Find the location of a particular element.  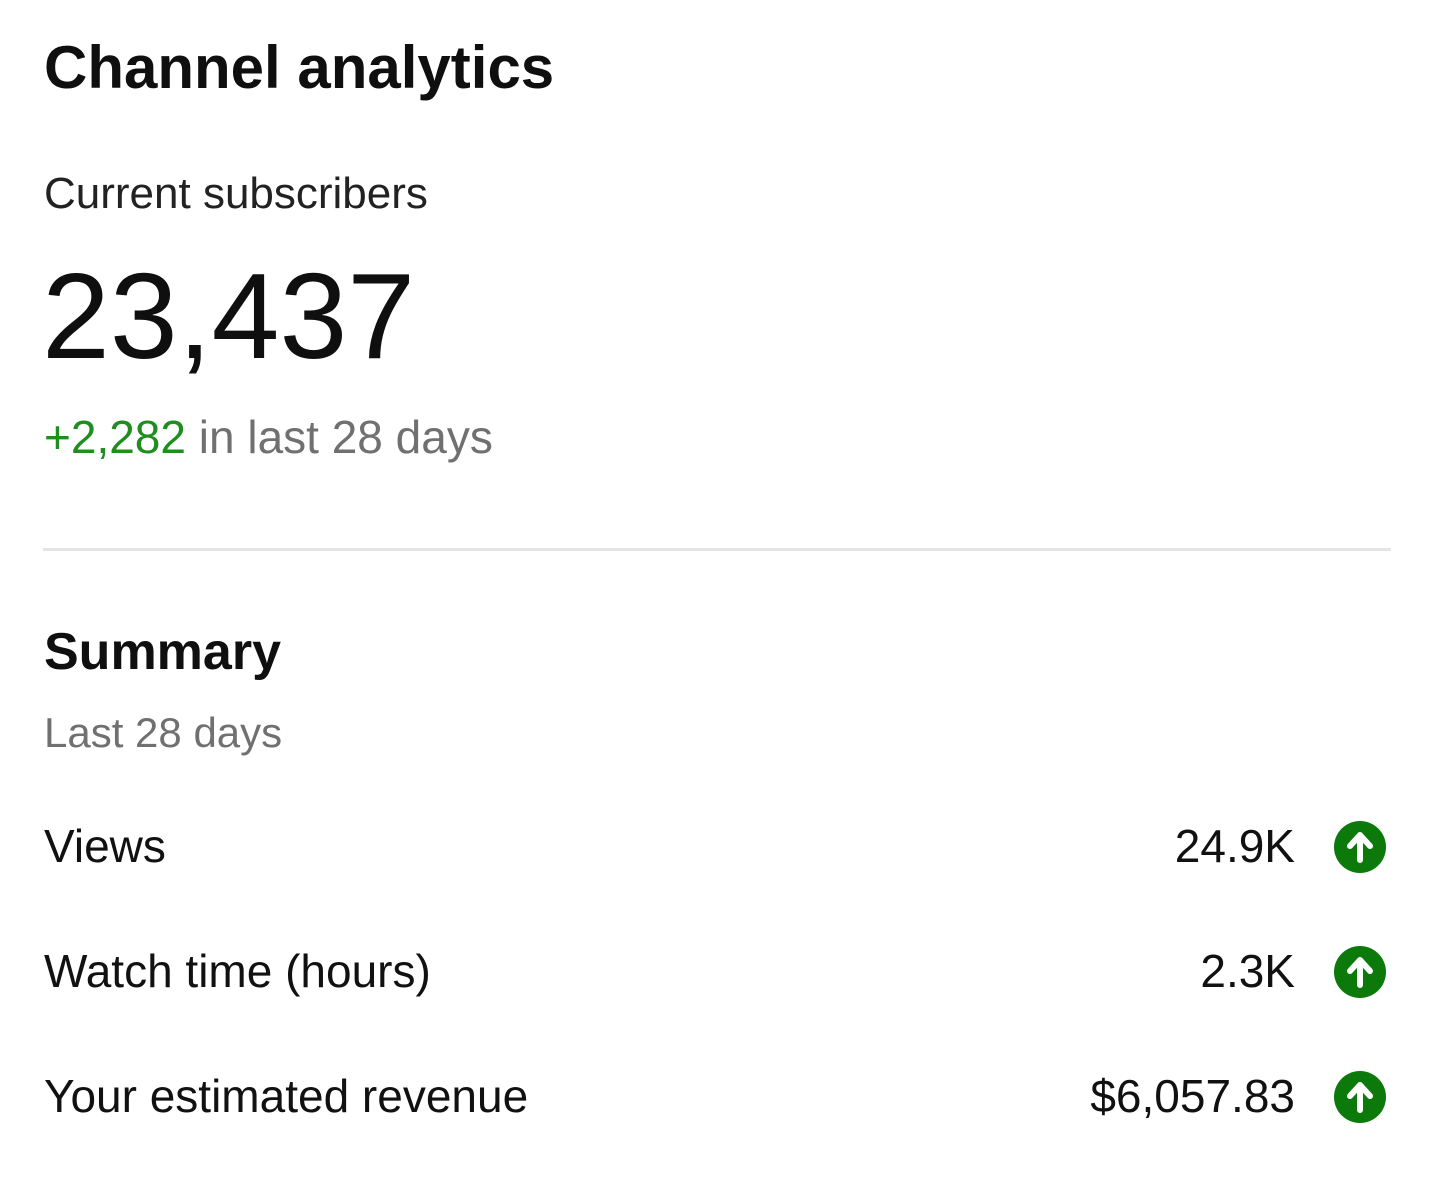

row-label: Watch time (hours) is located at coordinates (237, 971).